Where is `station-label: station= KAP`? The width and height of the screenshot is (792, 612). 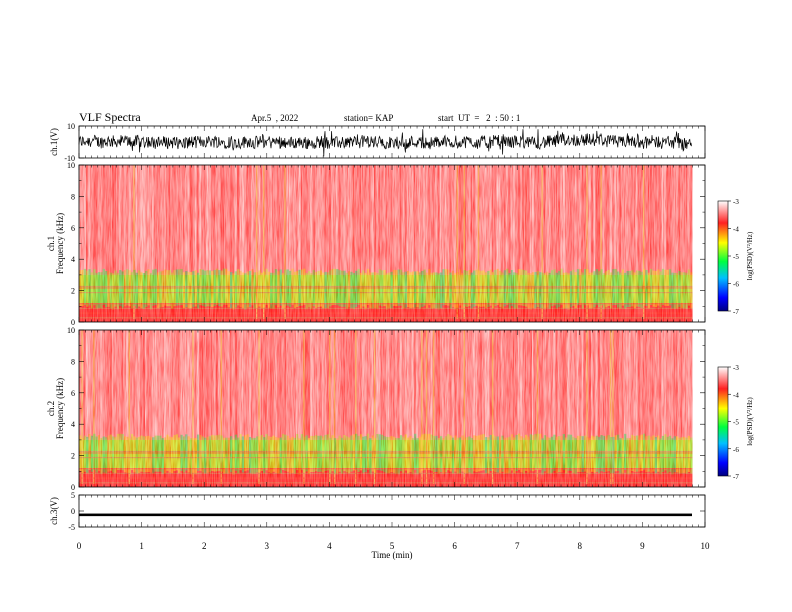
station-label: station= KAP is located at coordinates (369, 118).